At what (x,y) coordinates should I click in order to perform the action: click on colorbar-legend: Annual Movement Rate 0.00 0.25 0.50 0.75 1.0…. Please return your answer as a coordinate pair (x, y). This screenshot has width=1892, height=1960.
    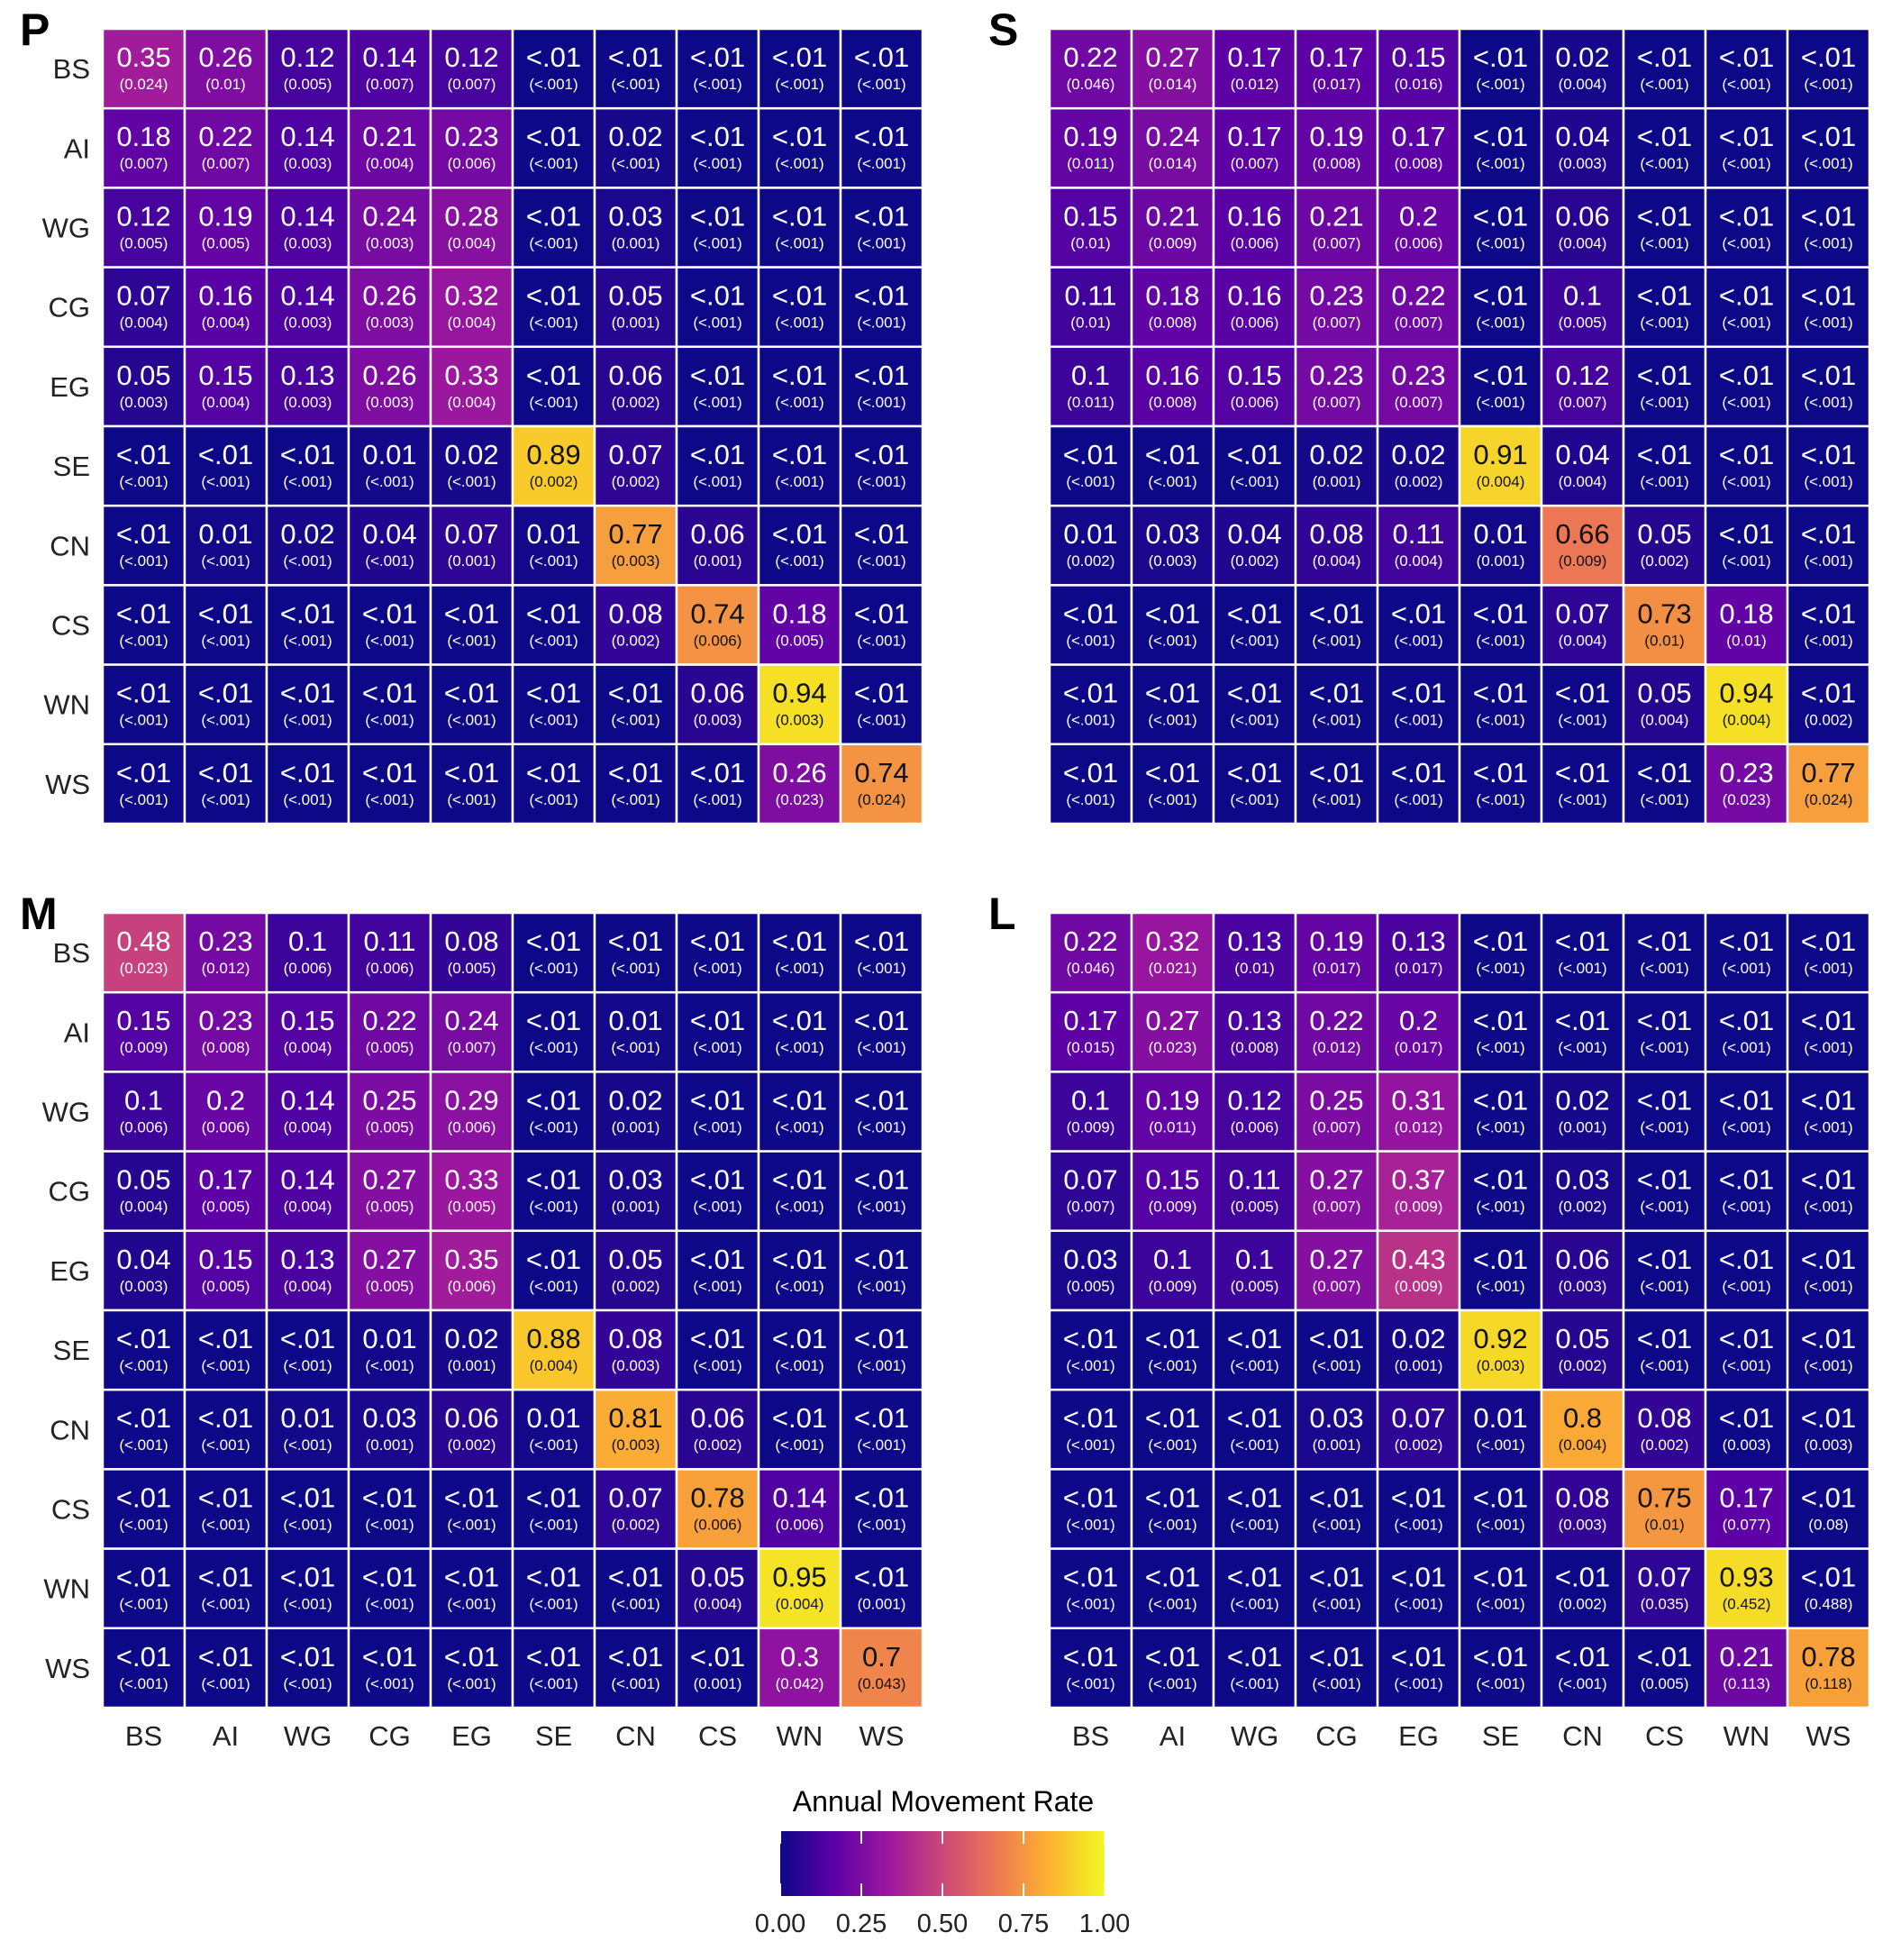
    Looking at the image, I should click on (942, 1861).